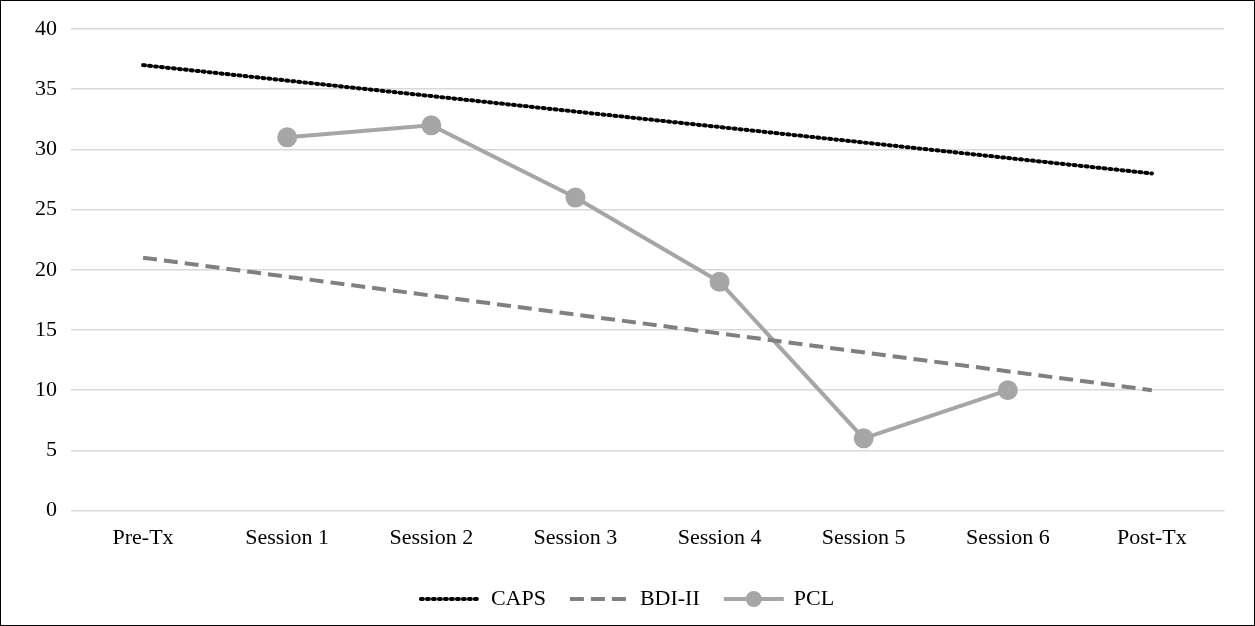 The height and width of the screenshot is (626, 1255). I want to click on x-tick-label: Session 2, so click(431, 536).